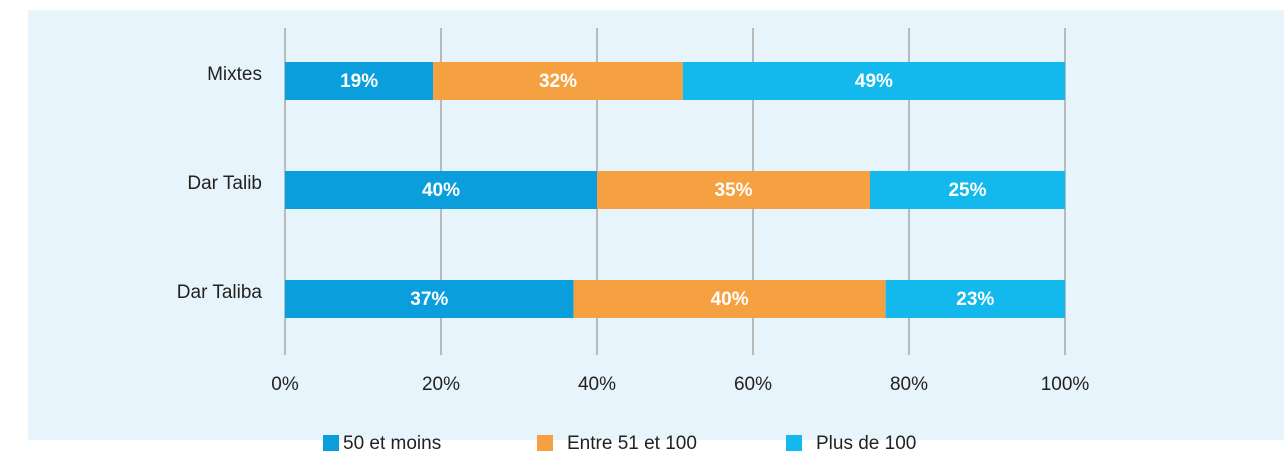  I want to click on x-tick-label: 20%, so click(441, 384).